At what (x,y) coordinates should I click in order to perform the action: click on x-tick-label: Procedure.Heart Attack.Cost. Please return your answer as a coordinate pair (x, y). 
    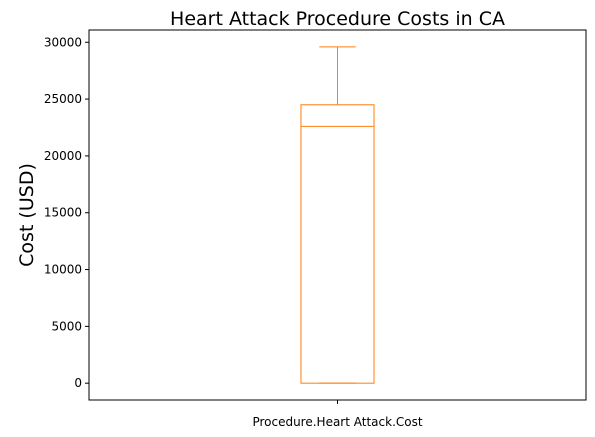
    Looking at the image, I should click on (337, 422).